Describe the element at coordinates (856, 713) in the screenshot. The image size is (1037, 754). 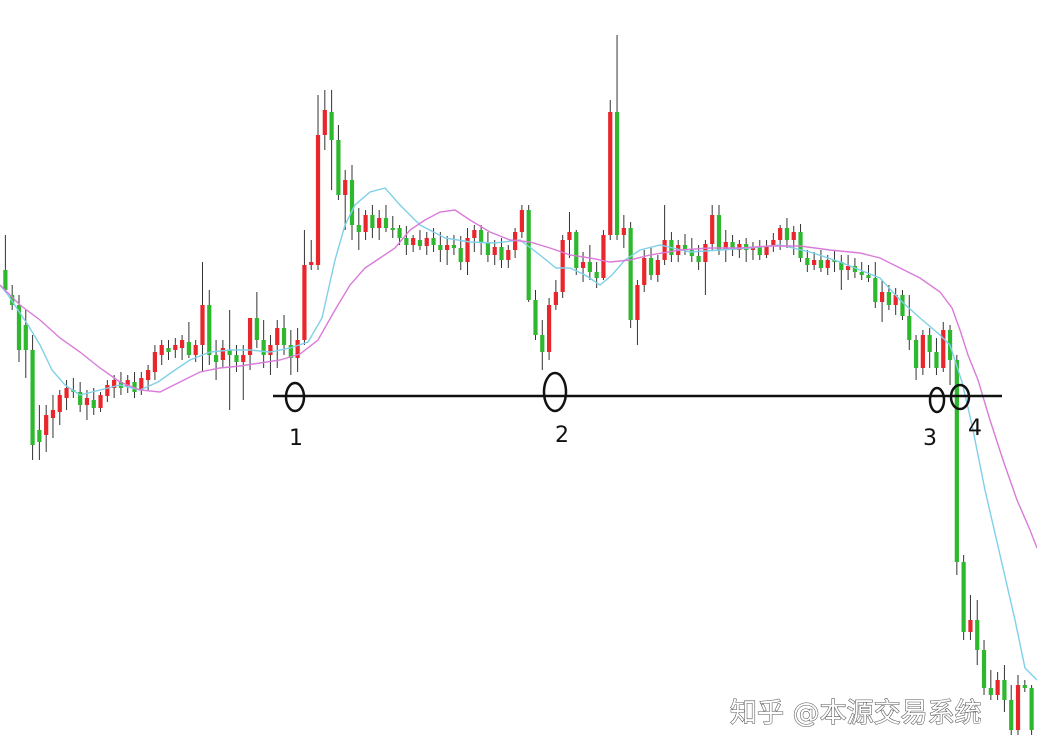
I see `watermark-text: 知乎 @本源交易系统` at that location.